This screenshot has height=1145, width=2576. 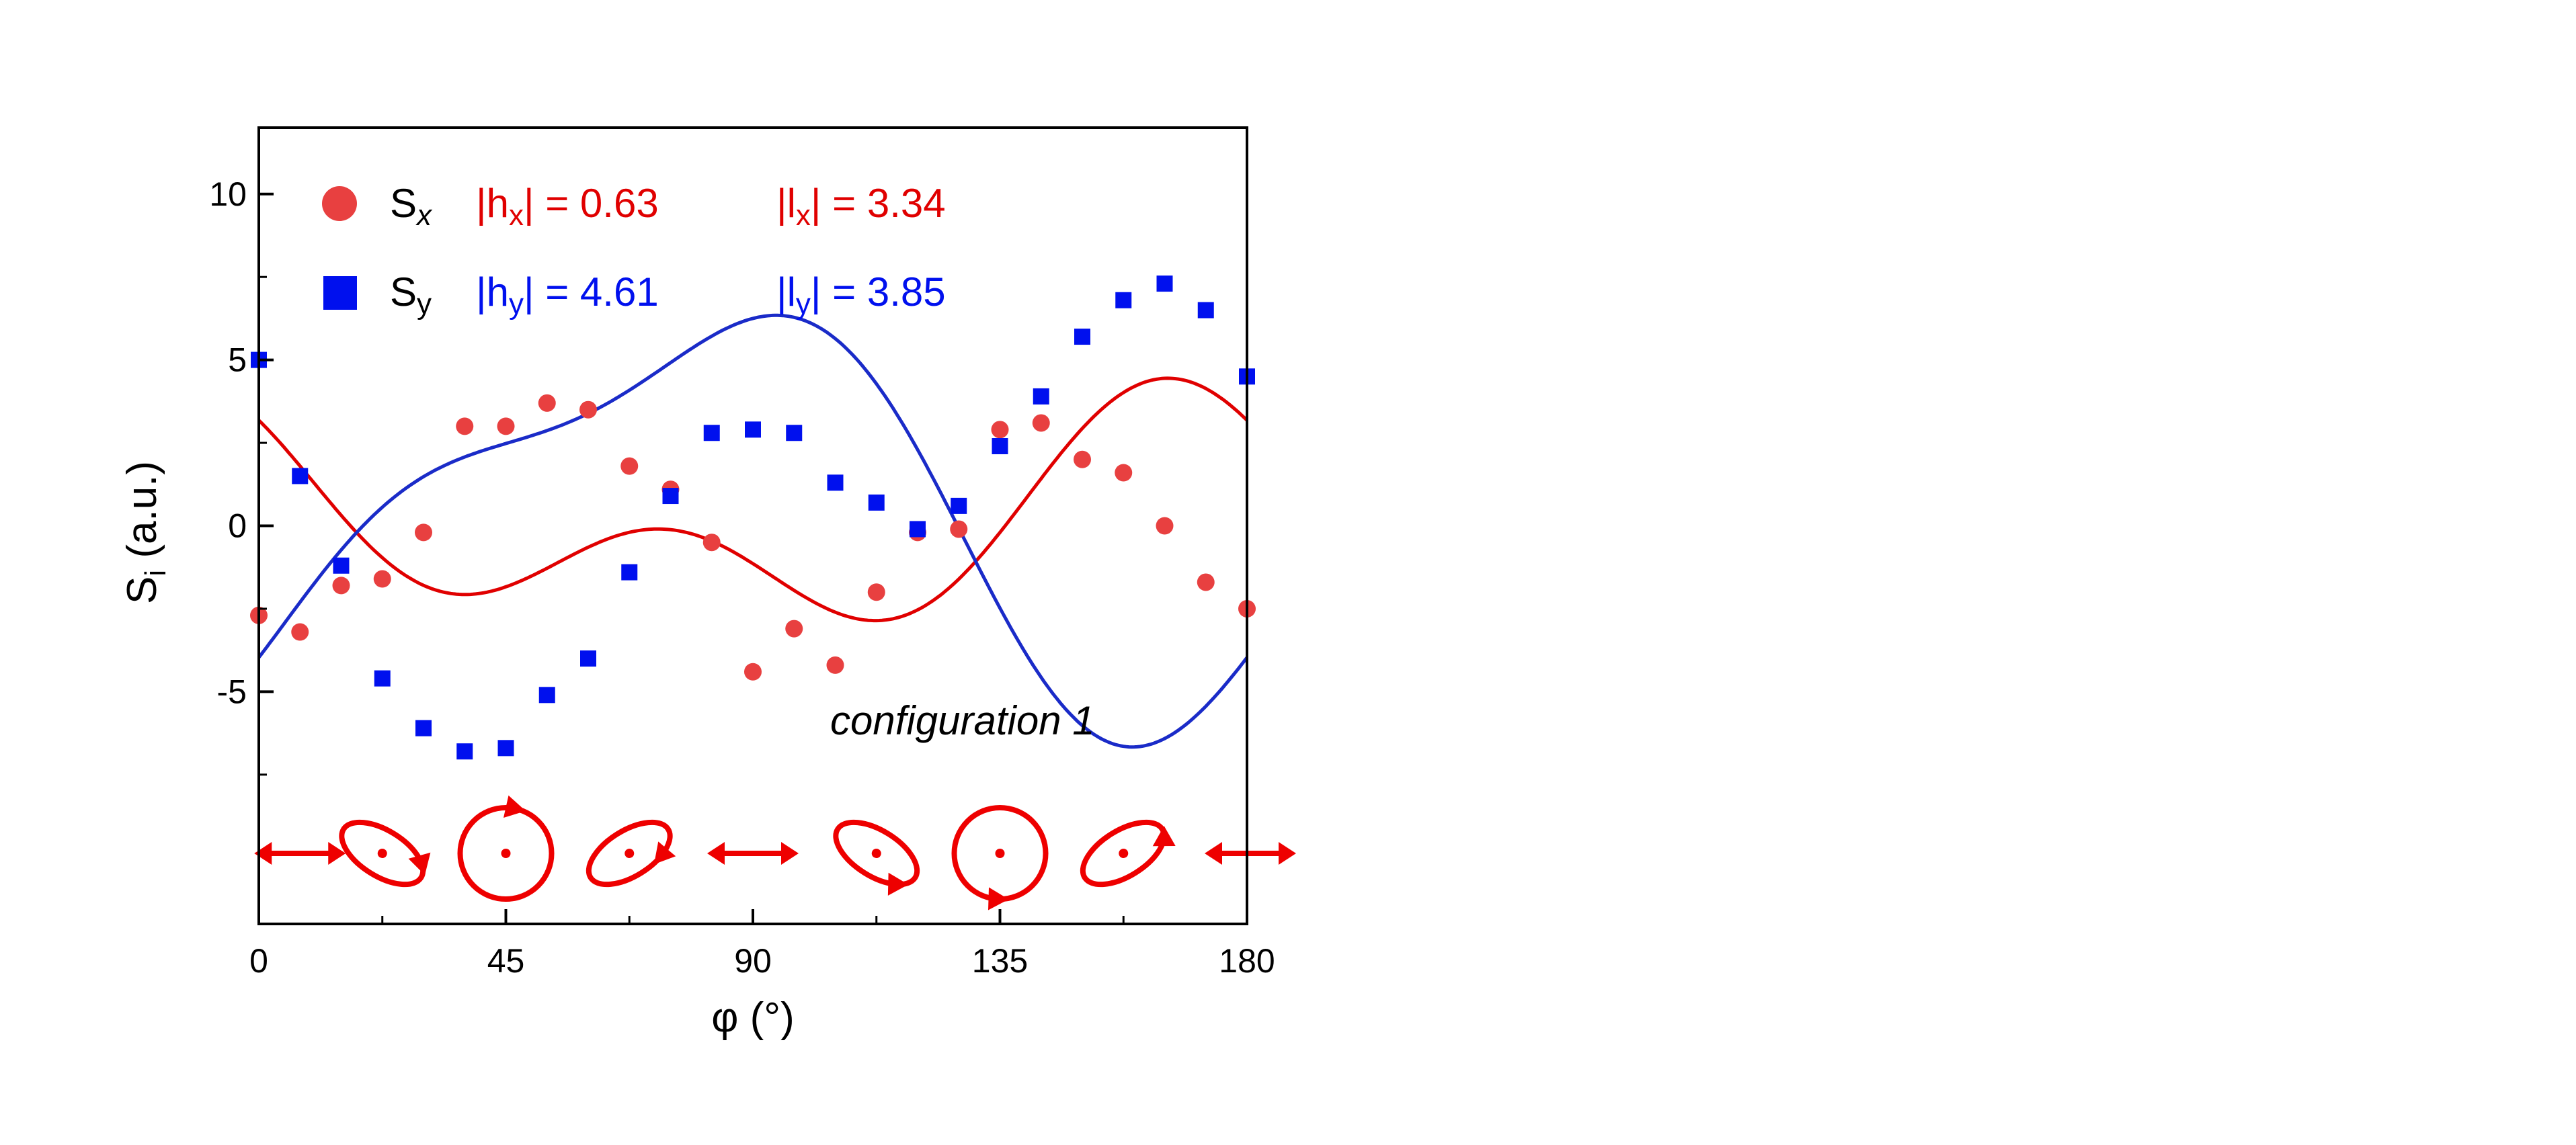 What do you see at coordinates (516, 304) in the screenshot?
I see `legend-sy-h-sub: y` at bounding box center [516, 304].